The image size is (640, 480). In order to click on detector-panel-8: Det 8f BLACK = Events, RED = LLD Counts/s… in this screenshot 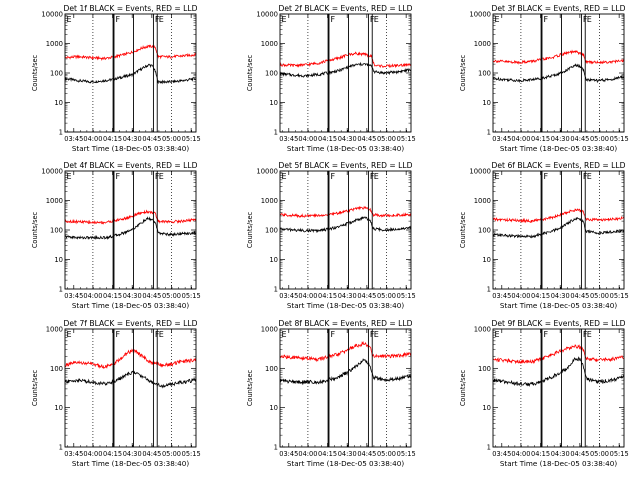, I will do `click(331, 393)`.